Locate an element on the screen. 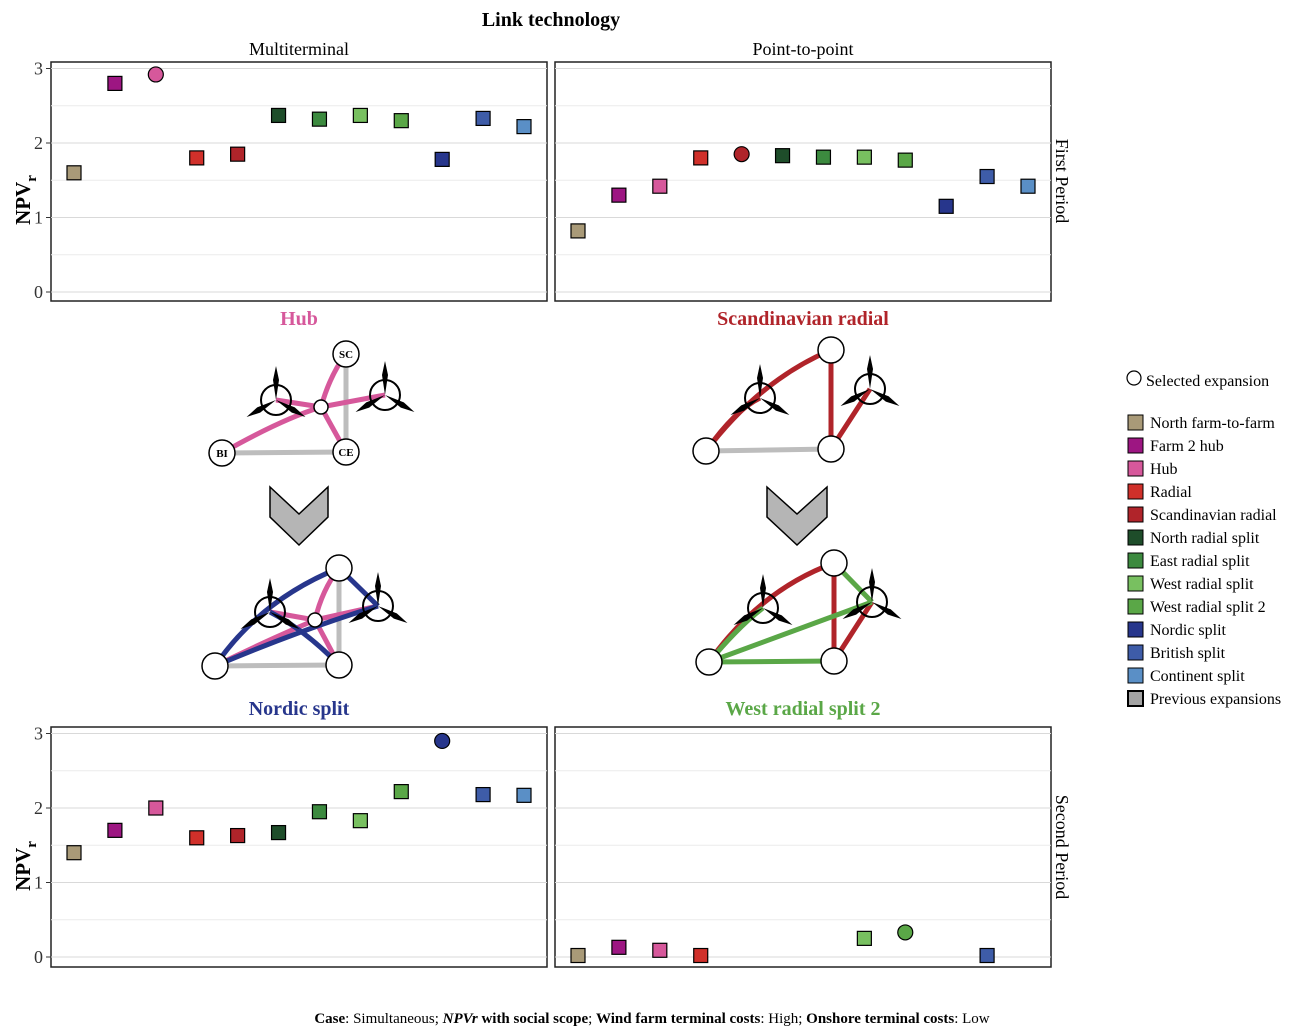 Image resolution: width=1309 pixels, height=1028 pixels. legend-label: Nordic split is located at coordinates (1188, 630).